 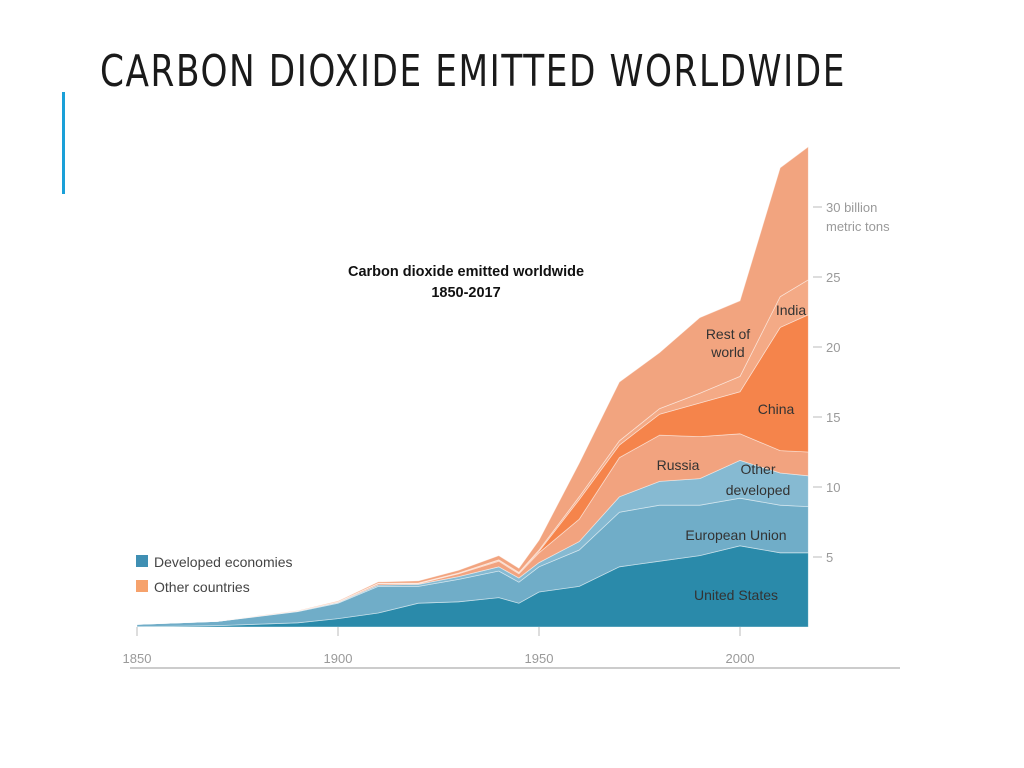 I want to click on y-tick-label: 25, so click(x=833, y=277).